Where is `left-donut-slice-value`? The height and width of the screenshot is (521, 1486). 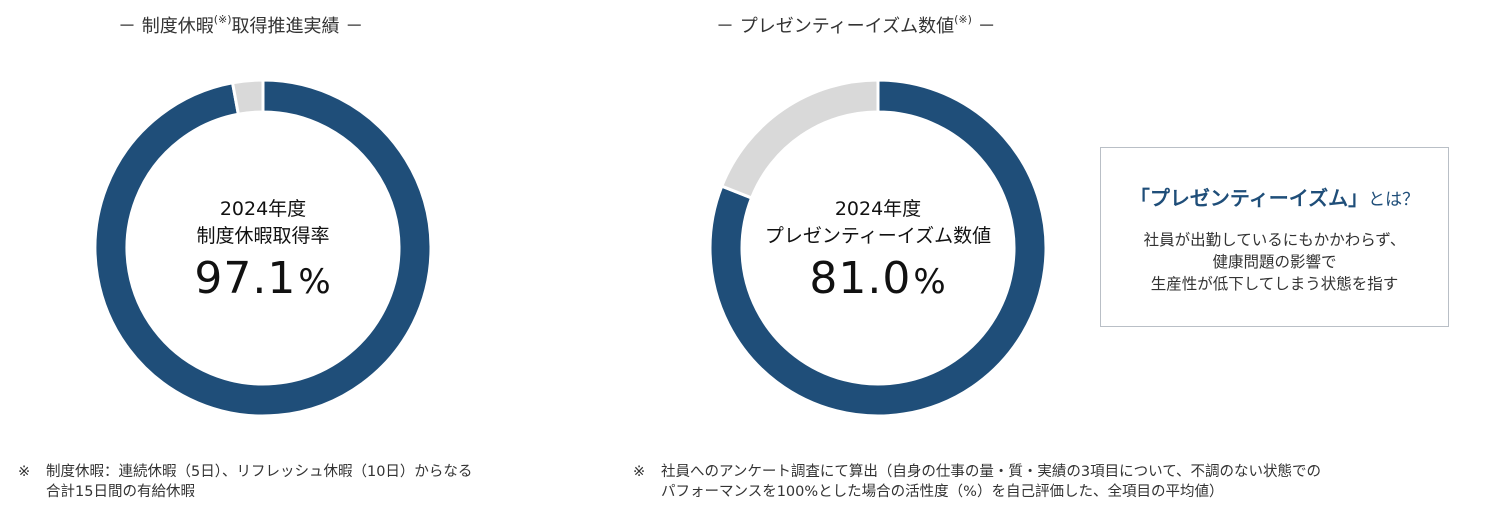 left-donut-slice-value is located at coordinates (263, 248).